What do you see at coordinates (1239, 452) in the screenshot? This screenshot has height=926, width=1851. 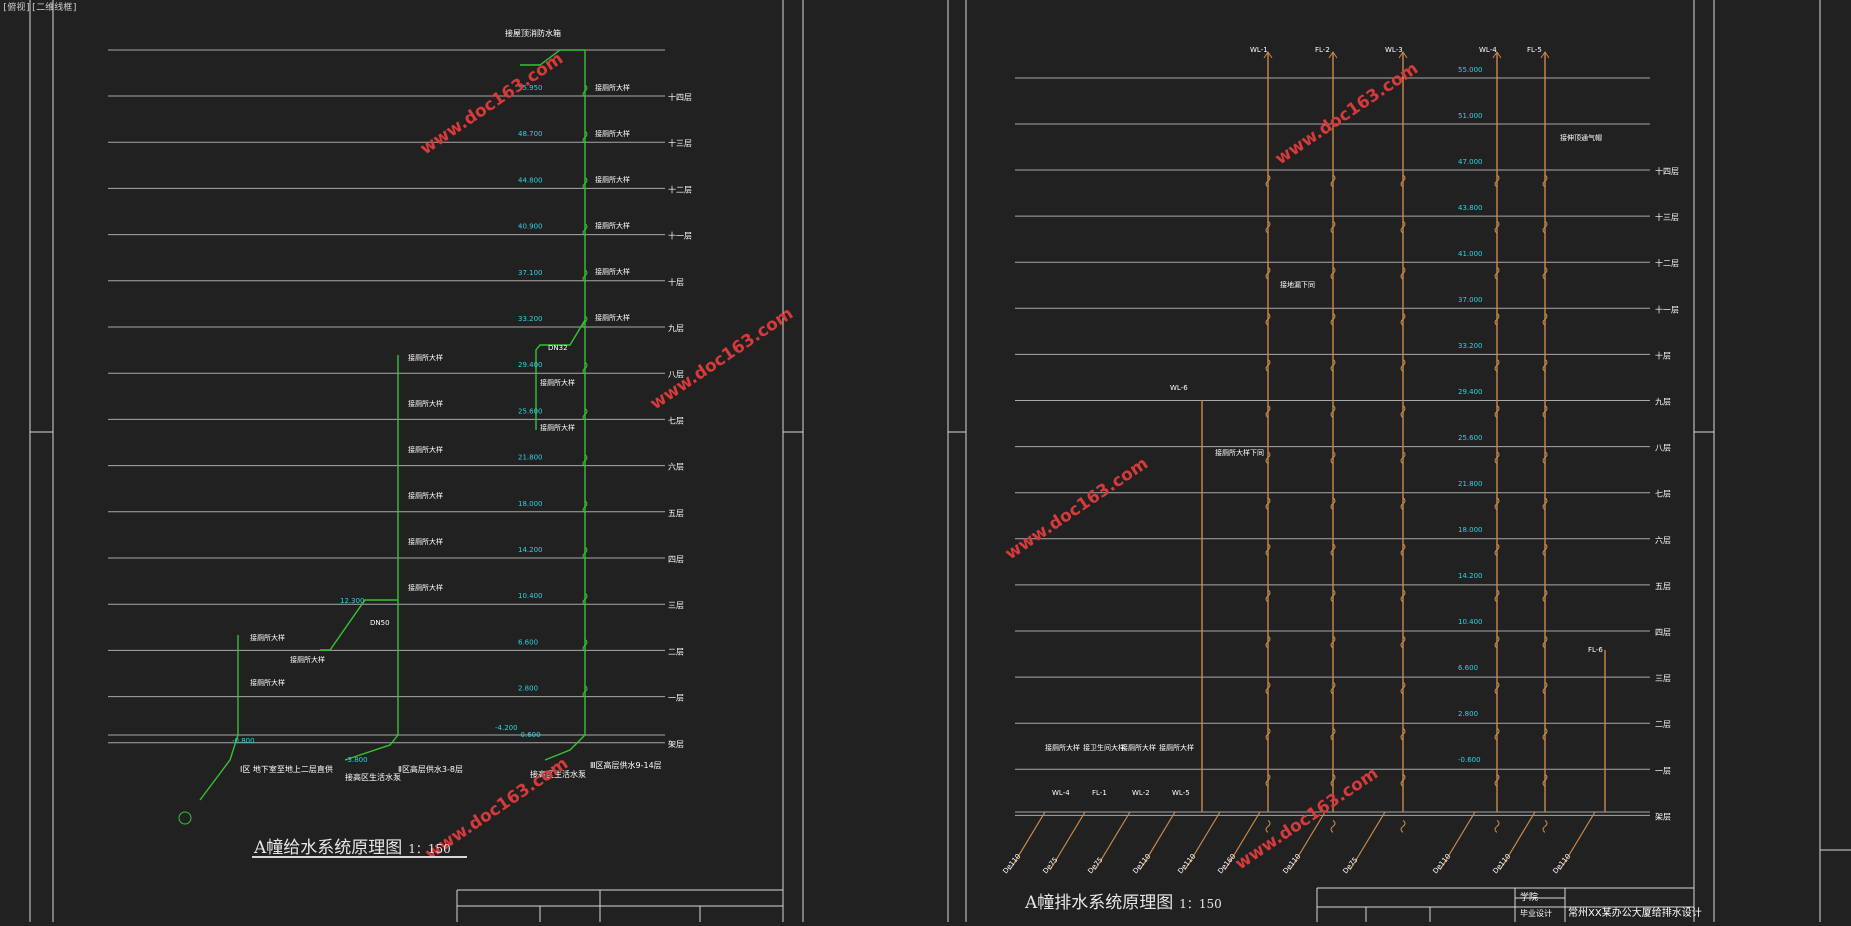 I see `bath-down-label: 接厕所大样下同` at bounding box center [1239, 452].